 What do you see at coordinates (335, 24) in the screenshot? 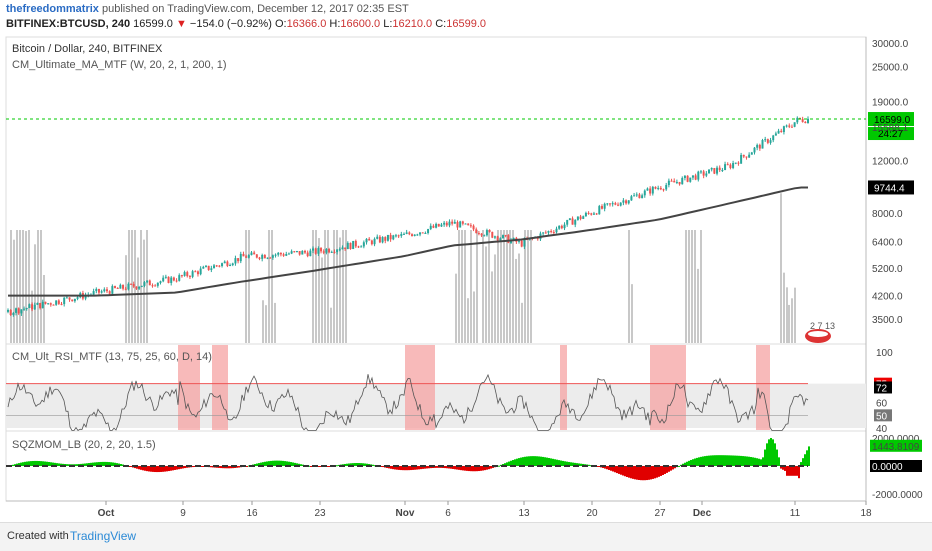
I see `high-label: H:` at bounding box center [335, 24].